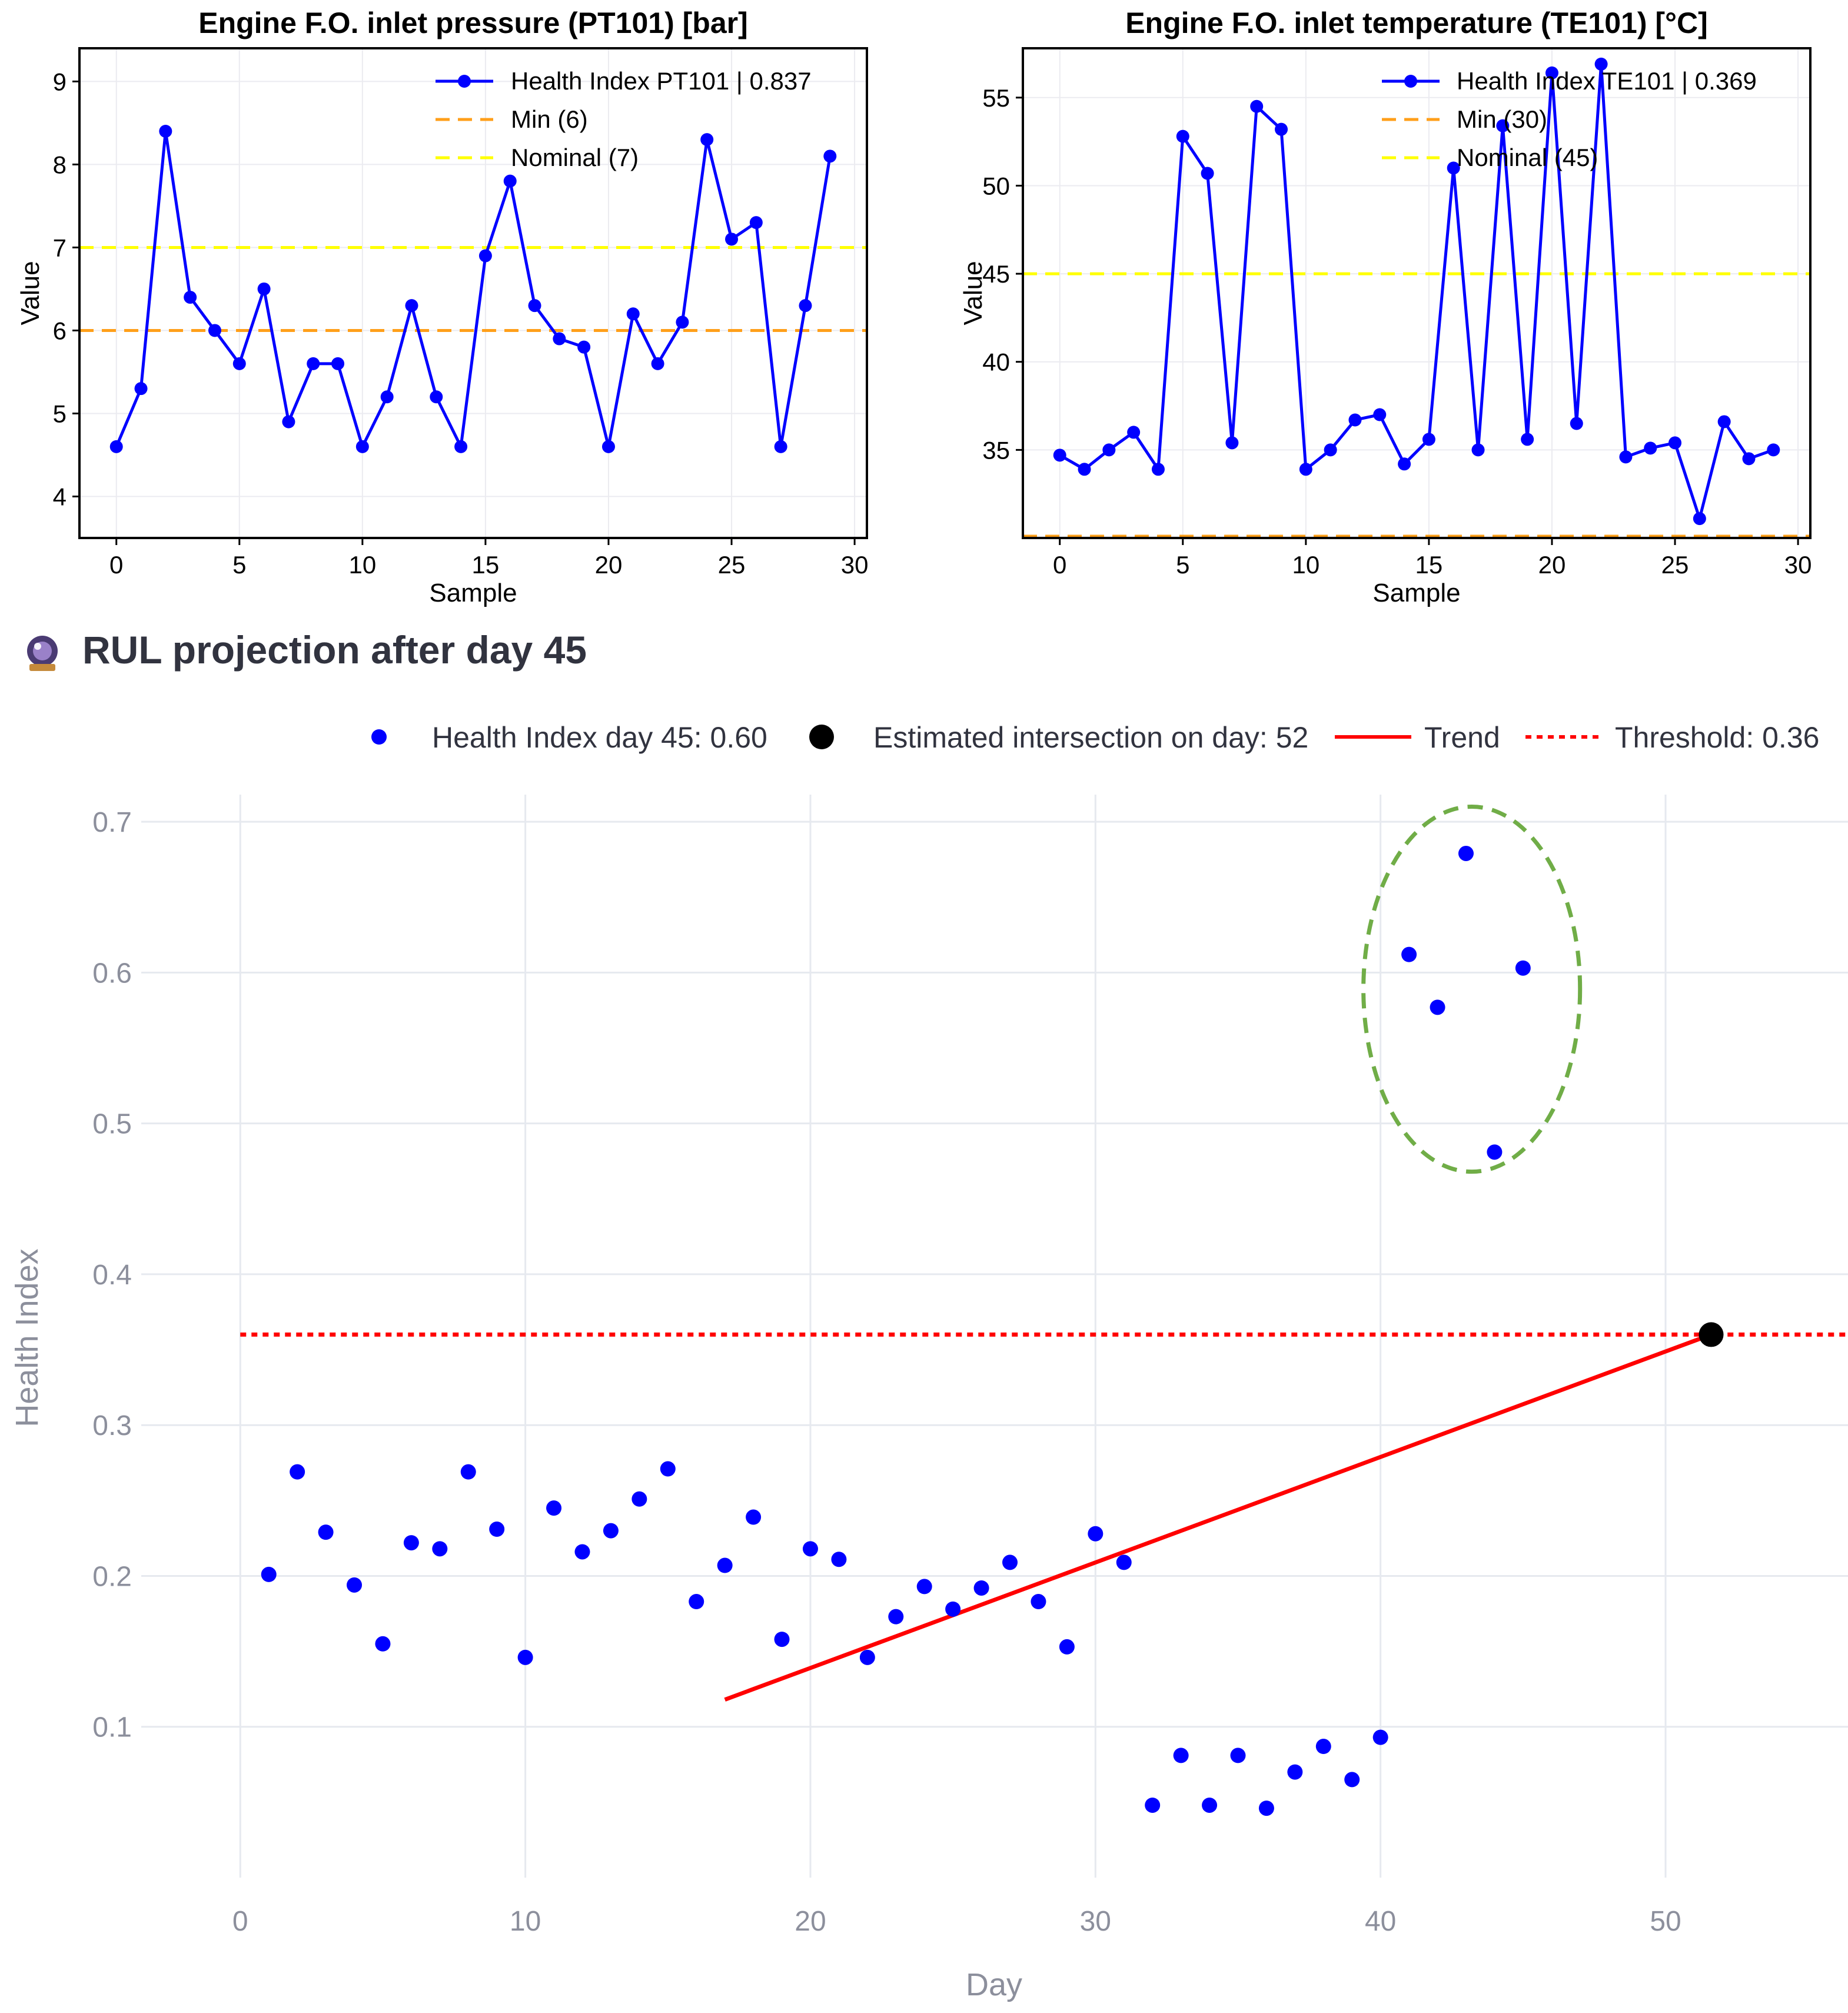 Image resolution: width=1848 pixels, height=2013 pixels. Describe the element at coordinates (473, 23) in the screenshot. I see `pt101-chart-title: Engine F.O. inlet pressure (PT101) [bar]` at that location.